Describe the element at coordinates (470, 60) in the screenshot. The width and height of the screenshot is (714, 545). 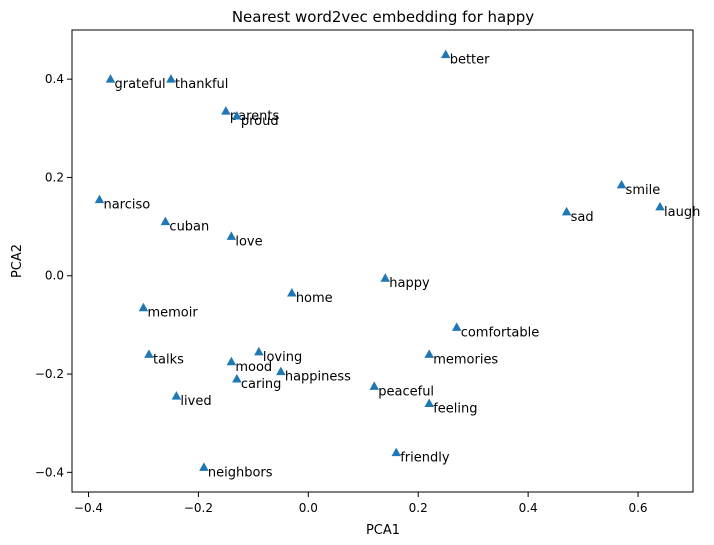
I see `data-point-label: better` at that location.